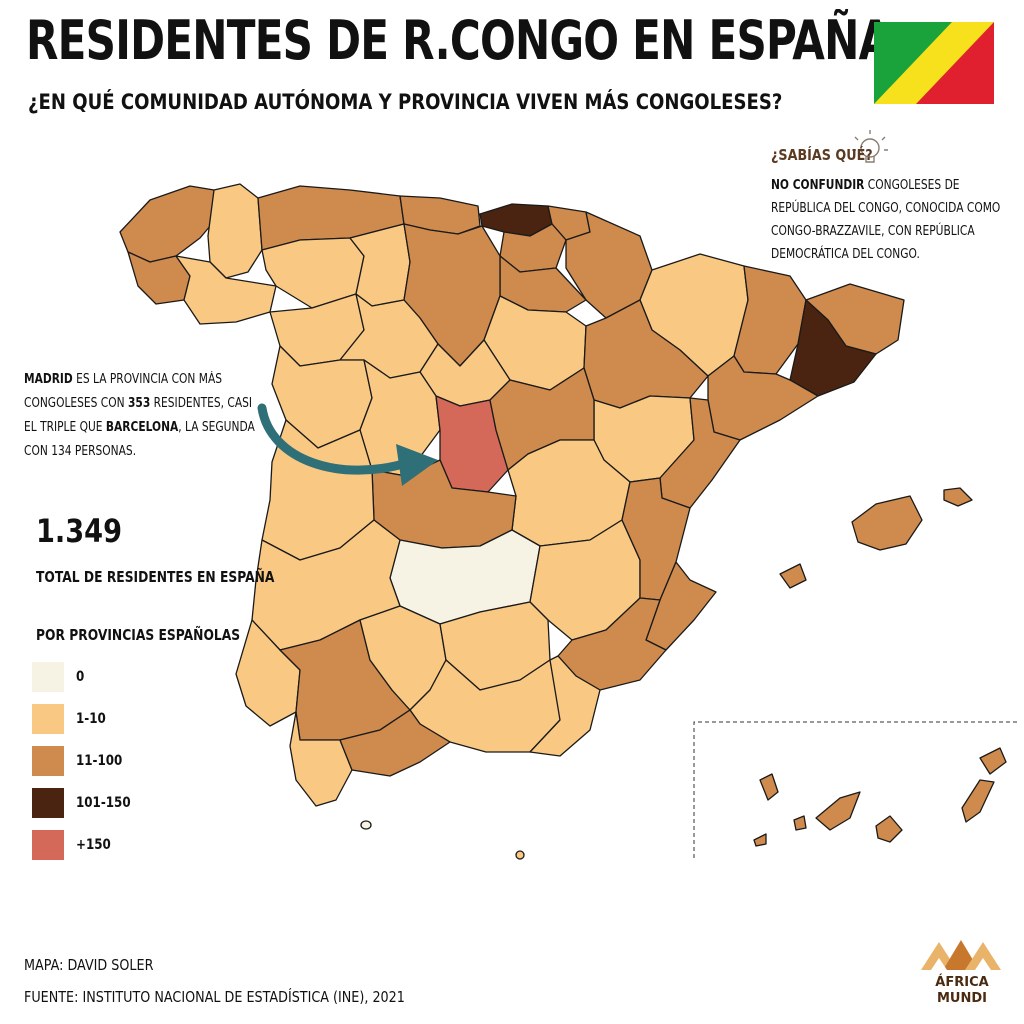 Image resolution: width=1024 pixels, height=1024 pixels. What do you see at coordinates (993, 761) in the screenshot?
I see `province-canarias-lanzarote` at bounding box center [993, 761].